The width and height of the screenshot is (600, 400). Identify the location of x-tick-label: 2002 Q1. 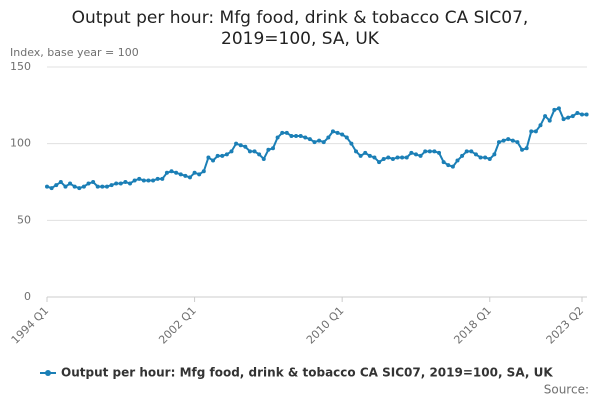
(177, 325).